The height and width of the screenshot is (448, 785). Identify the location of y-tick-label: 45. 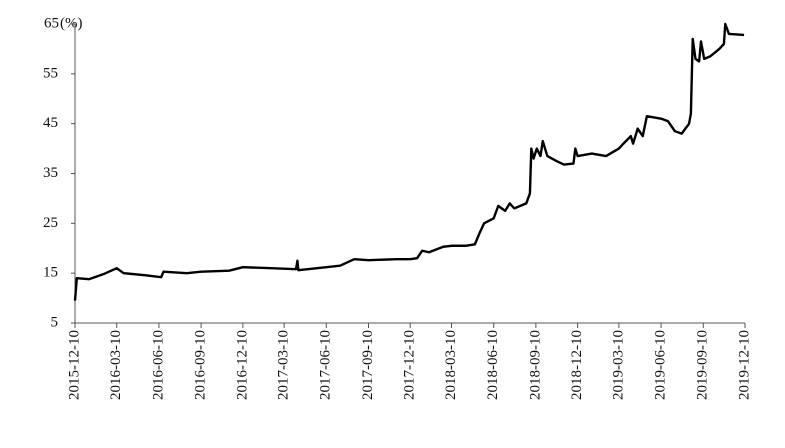
(50, 123).